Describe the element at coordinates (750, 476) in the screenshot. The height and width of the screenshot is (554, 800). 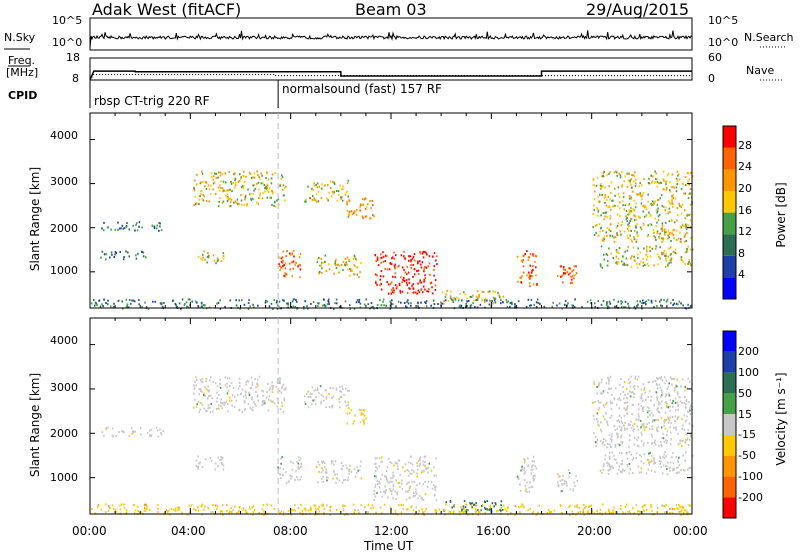
I see `velocity-cbar-tick: -100` at that location.